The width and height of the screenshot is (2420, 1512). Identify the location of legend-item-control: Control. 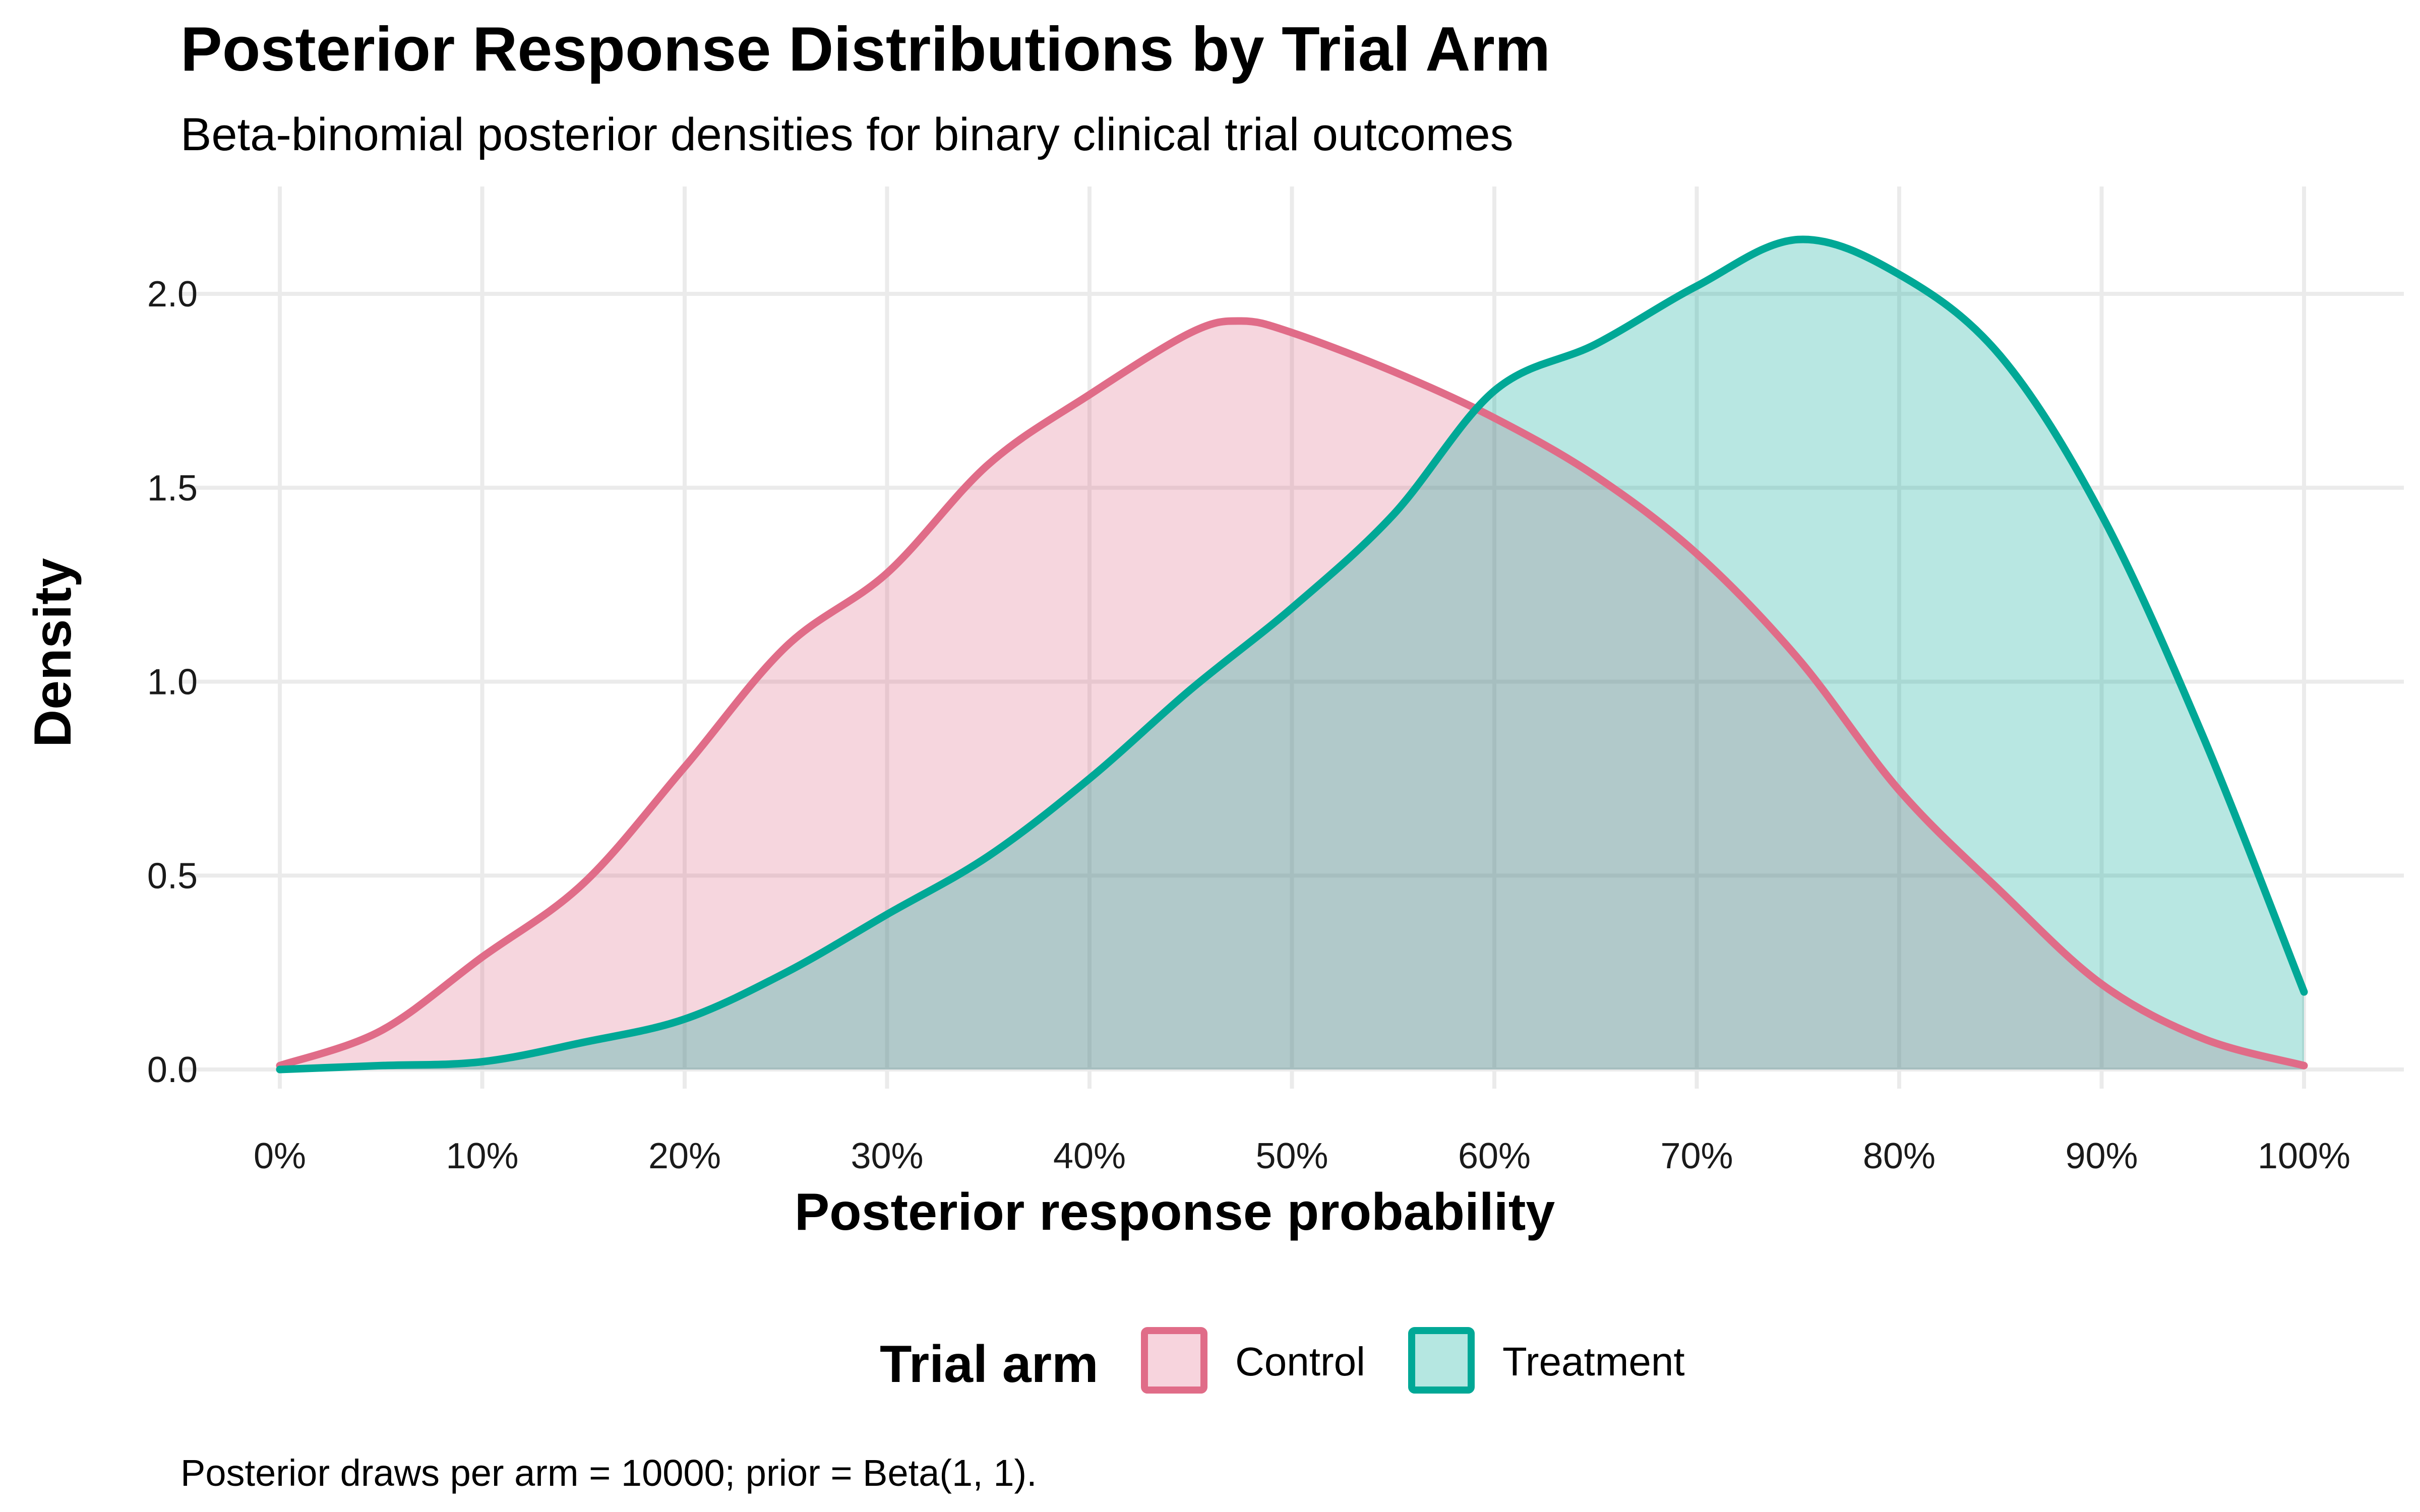
(1253, 1360).